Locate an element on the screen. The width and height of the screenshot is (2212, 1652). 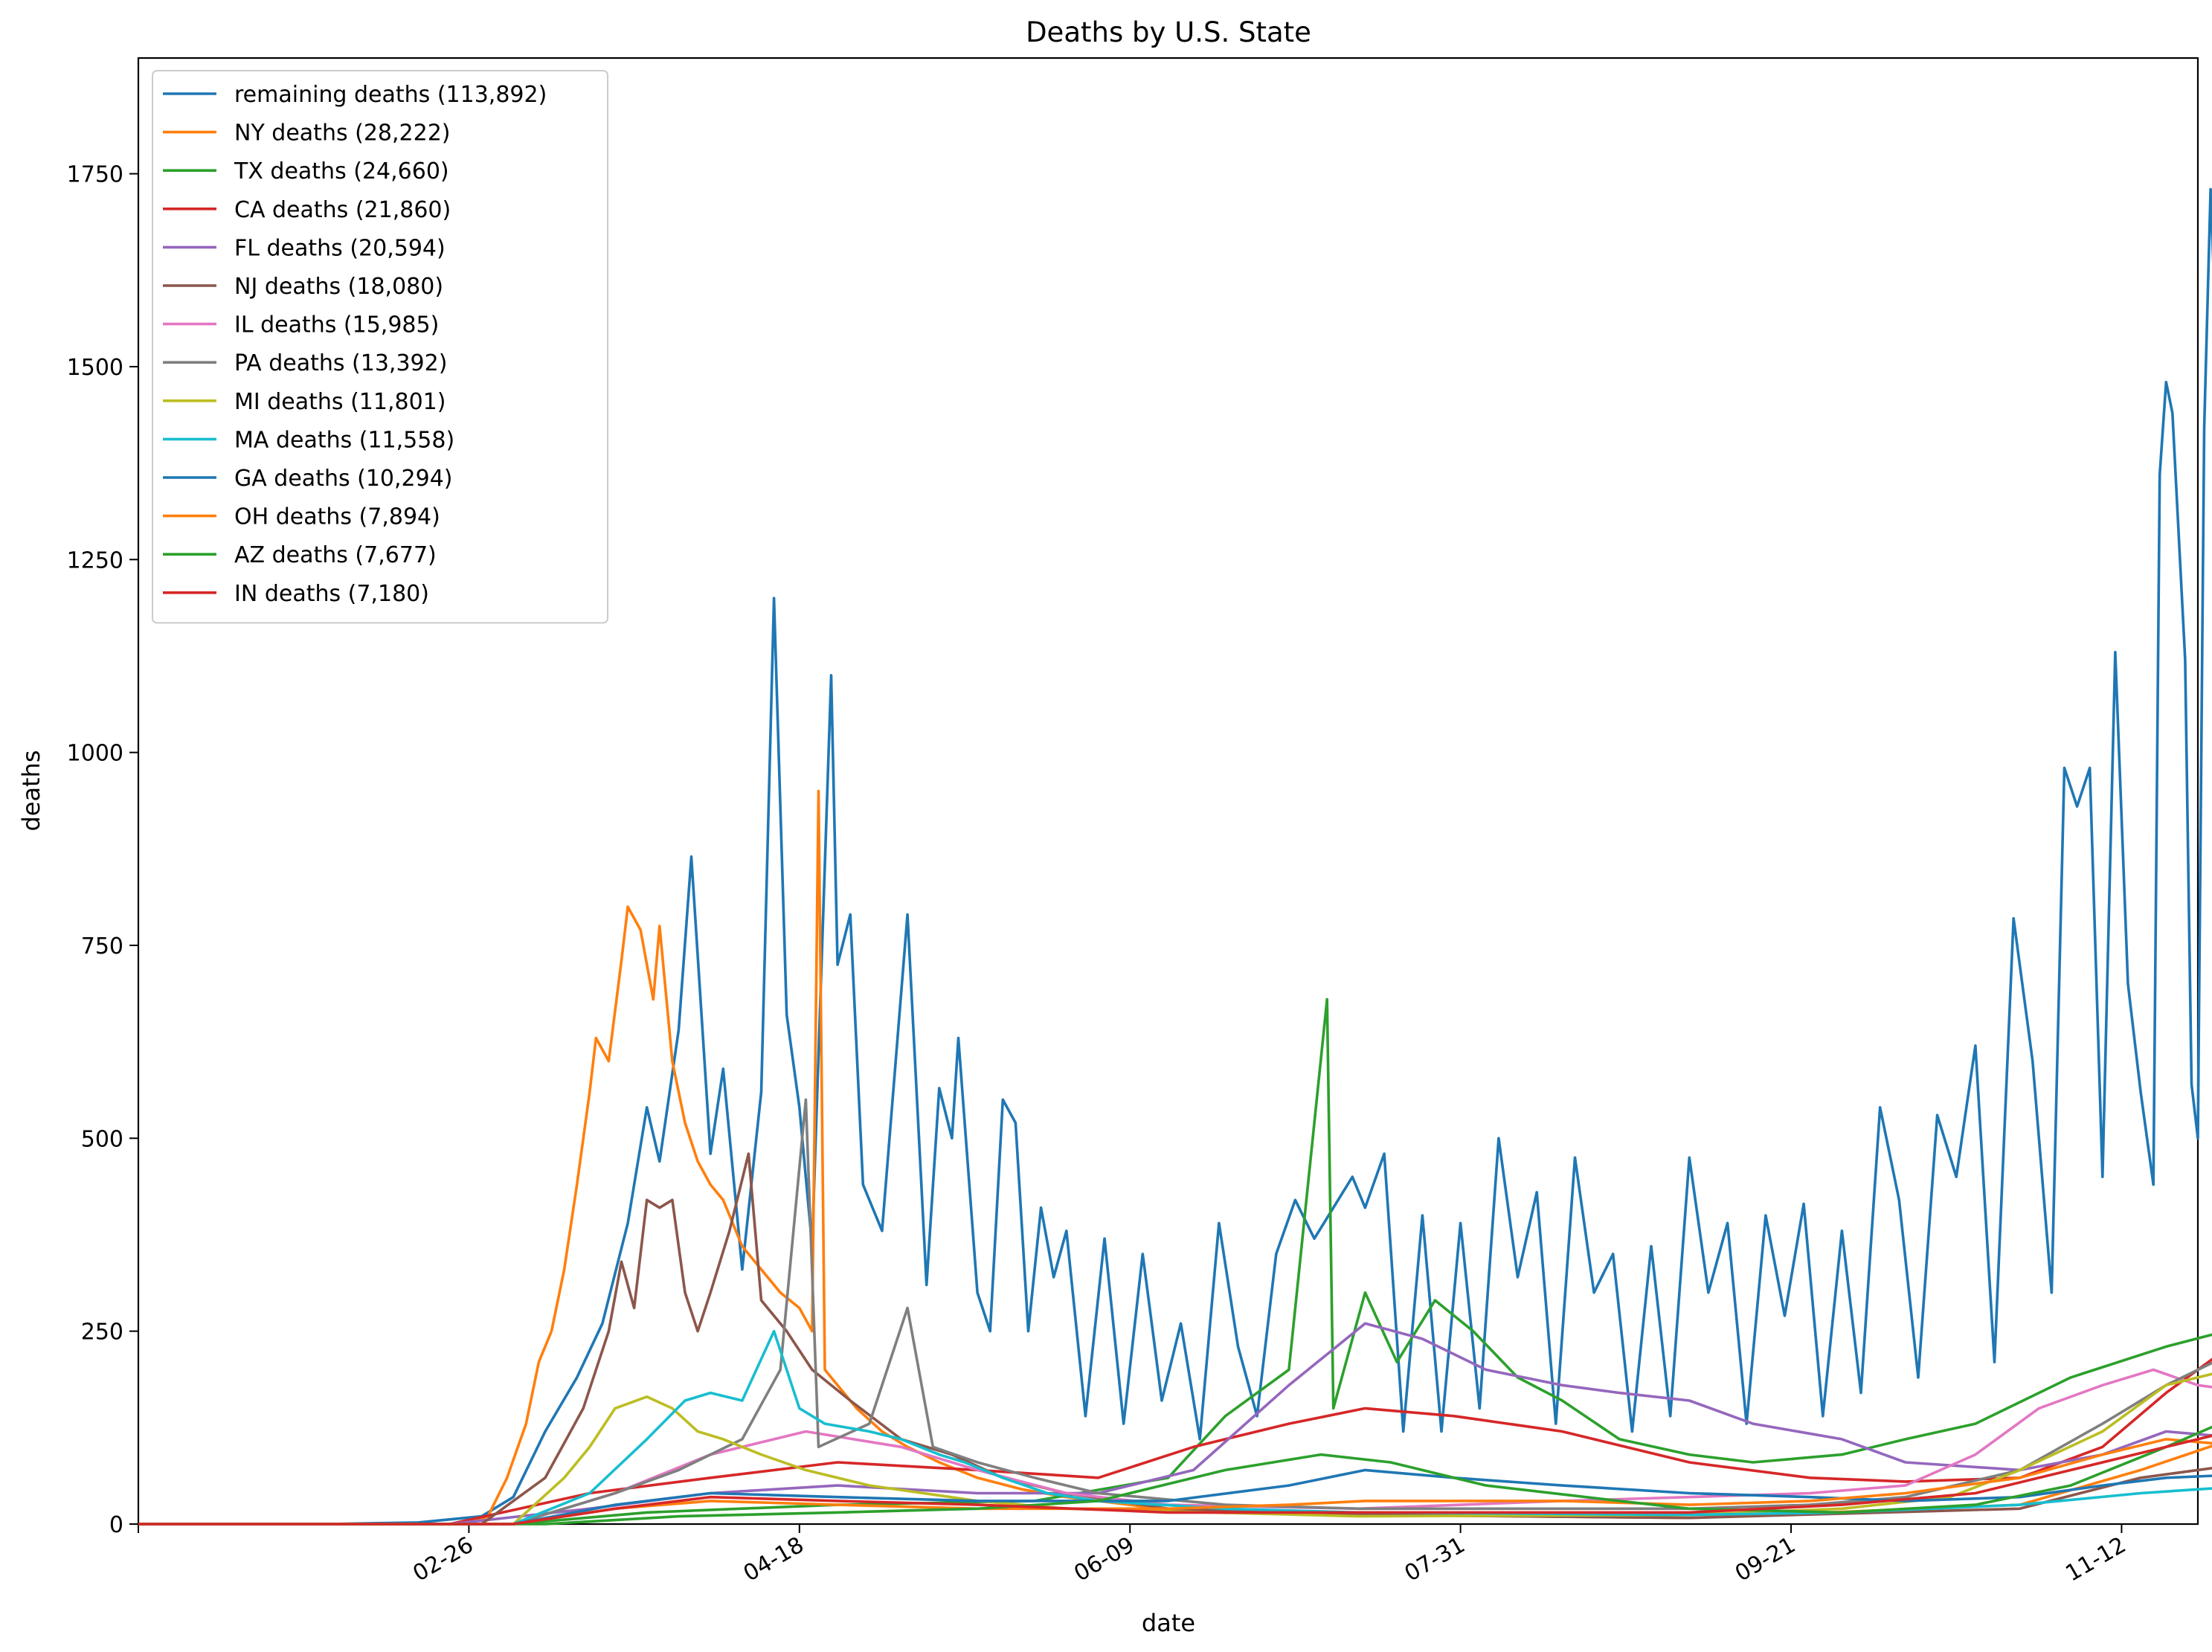
y-tick-label: 1000 is located at coordinates (95, 754).